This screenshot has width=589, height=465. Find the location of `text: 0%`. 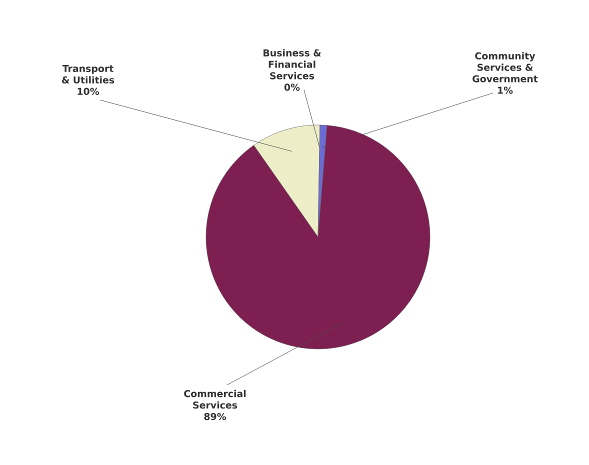

text: 0% is located at coordinates (292, 87).